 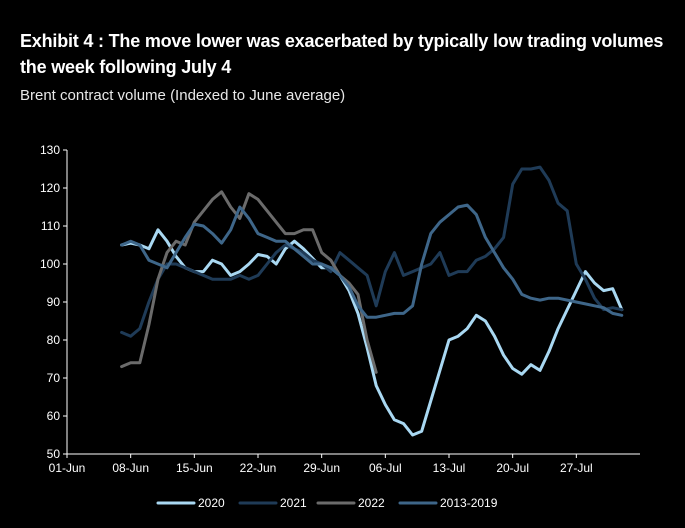 What do you see at coordinates (211, 503) in the screenshot?
I see `legend-label-2020: 2020` at bounding box center [211, 503].